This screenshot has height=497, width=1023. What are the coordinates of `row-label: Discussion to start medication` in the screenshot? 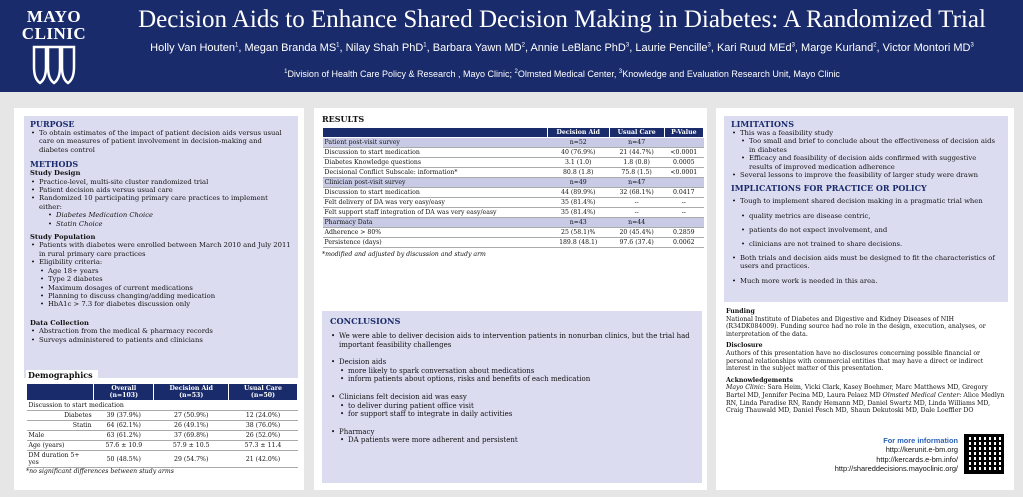 It's located at (435, 152).